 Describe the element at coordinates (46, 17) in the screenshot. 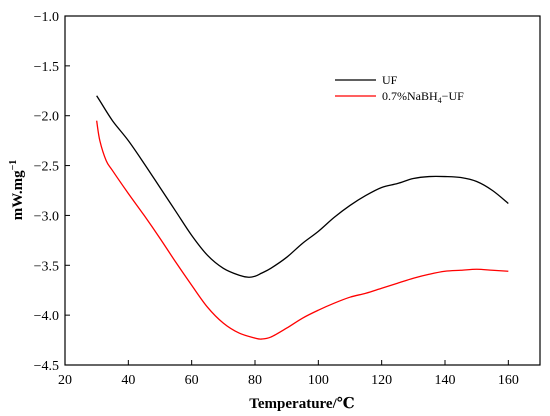

I see `y-tick-label: −1.0` at that location.